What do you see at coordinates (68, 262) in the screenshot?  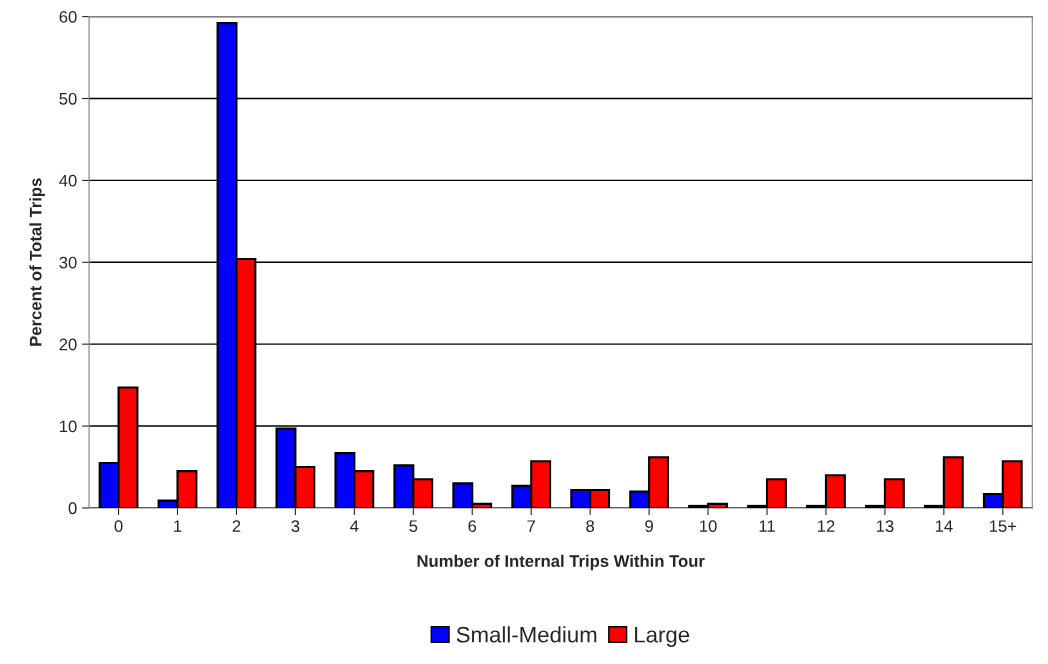 I see `y-tick-label: 30` at bounding box center [68, 262].